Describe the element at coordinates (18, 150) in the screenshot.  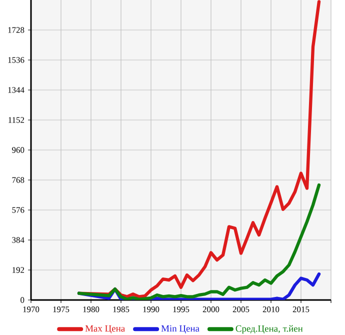
I see `y-tick-label: 960` at that location.